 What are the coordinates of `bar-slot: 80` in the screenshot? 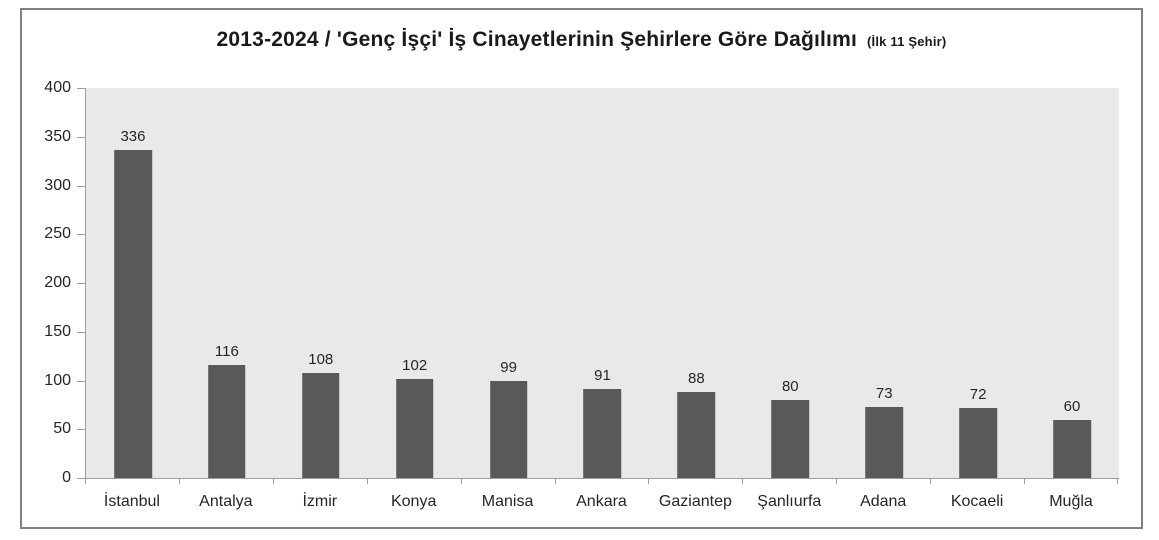 It's located at (790, 283).